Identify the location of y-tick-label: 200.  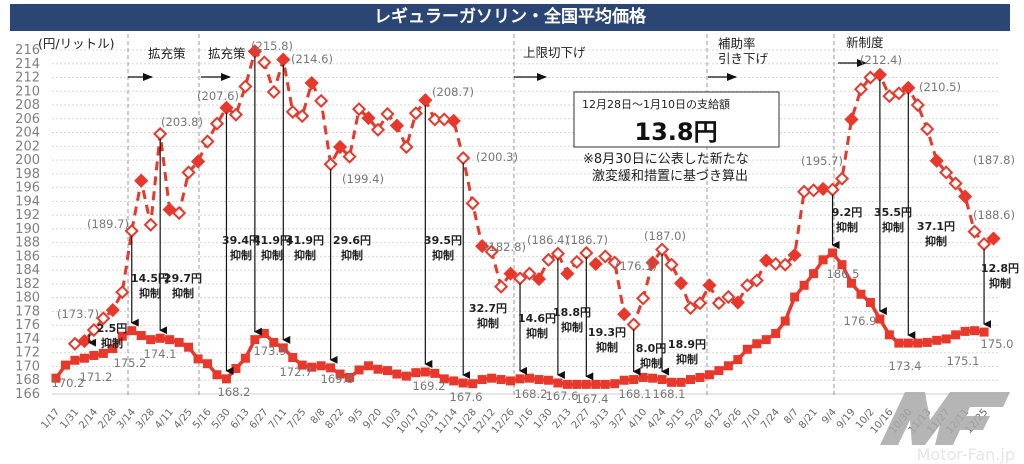
(27, 160).